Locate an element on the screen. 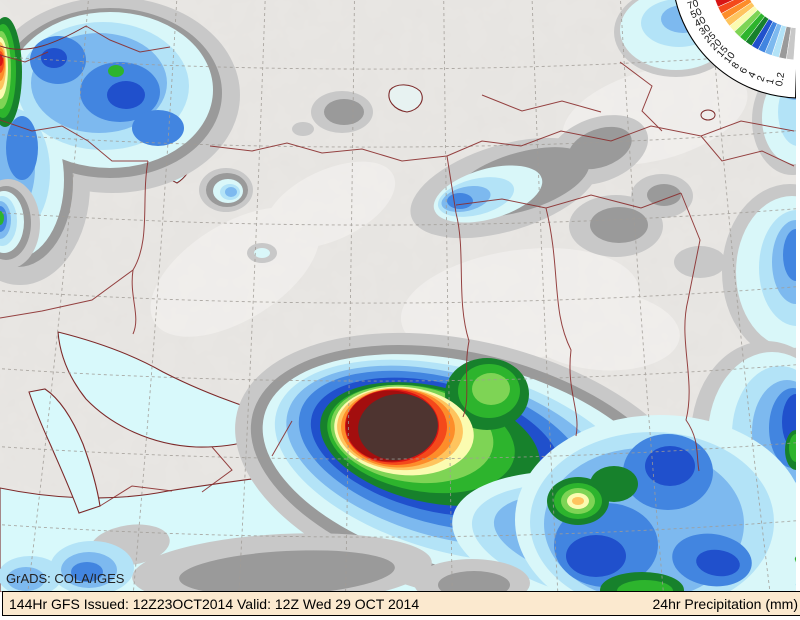 The width and height of the screenshot is (800, 620). mountain-lake-outline is located at coordinates (708, 115).